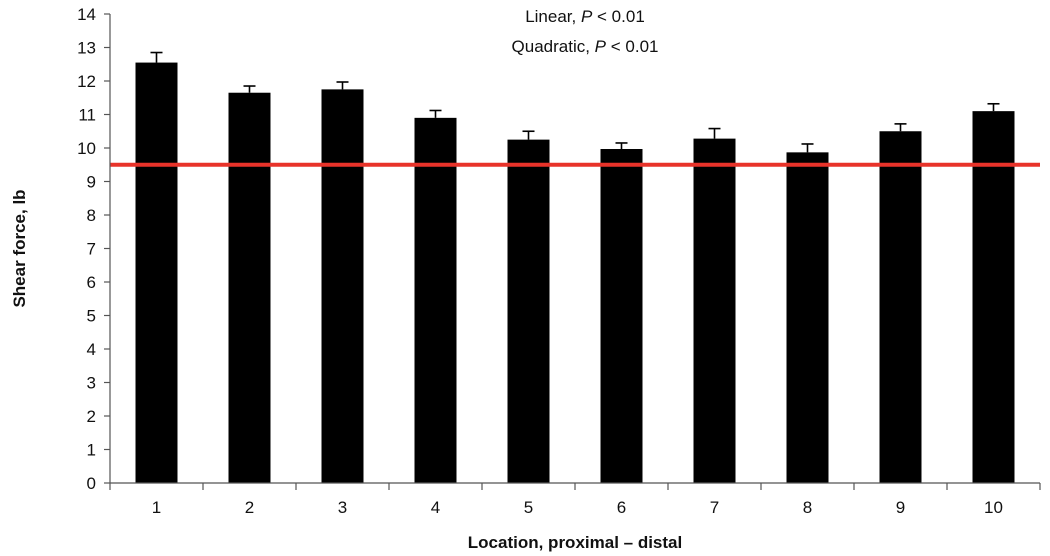 This screenshot has height=556, width=1050. I want to click on annotation-linear: Linear, P < 0.01, so click(585, 16).